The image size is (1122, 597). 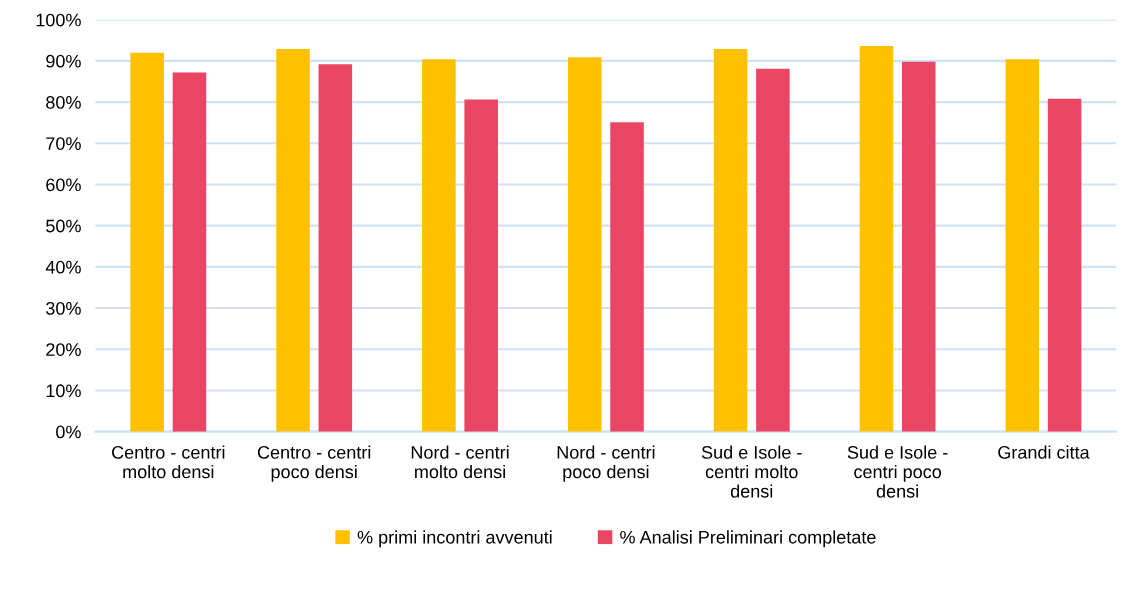 What do you see at coordinates (68, 432) in the screenshot?
I see `y-tick-label: 0%` at bounding box center [68, 432].